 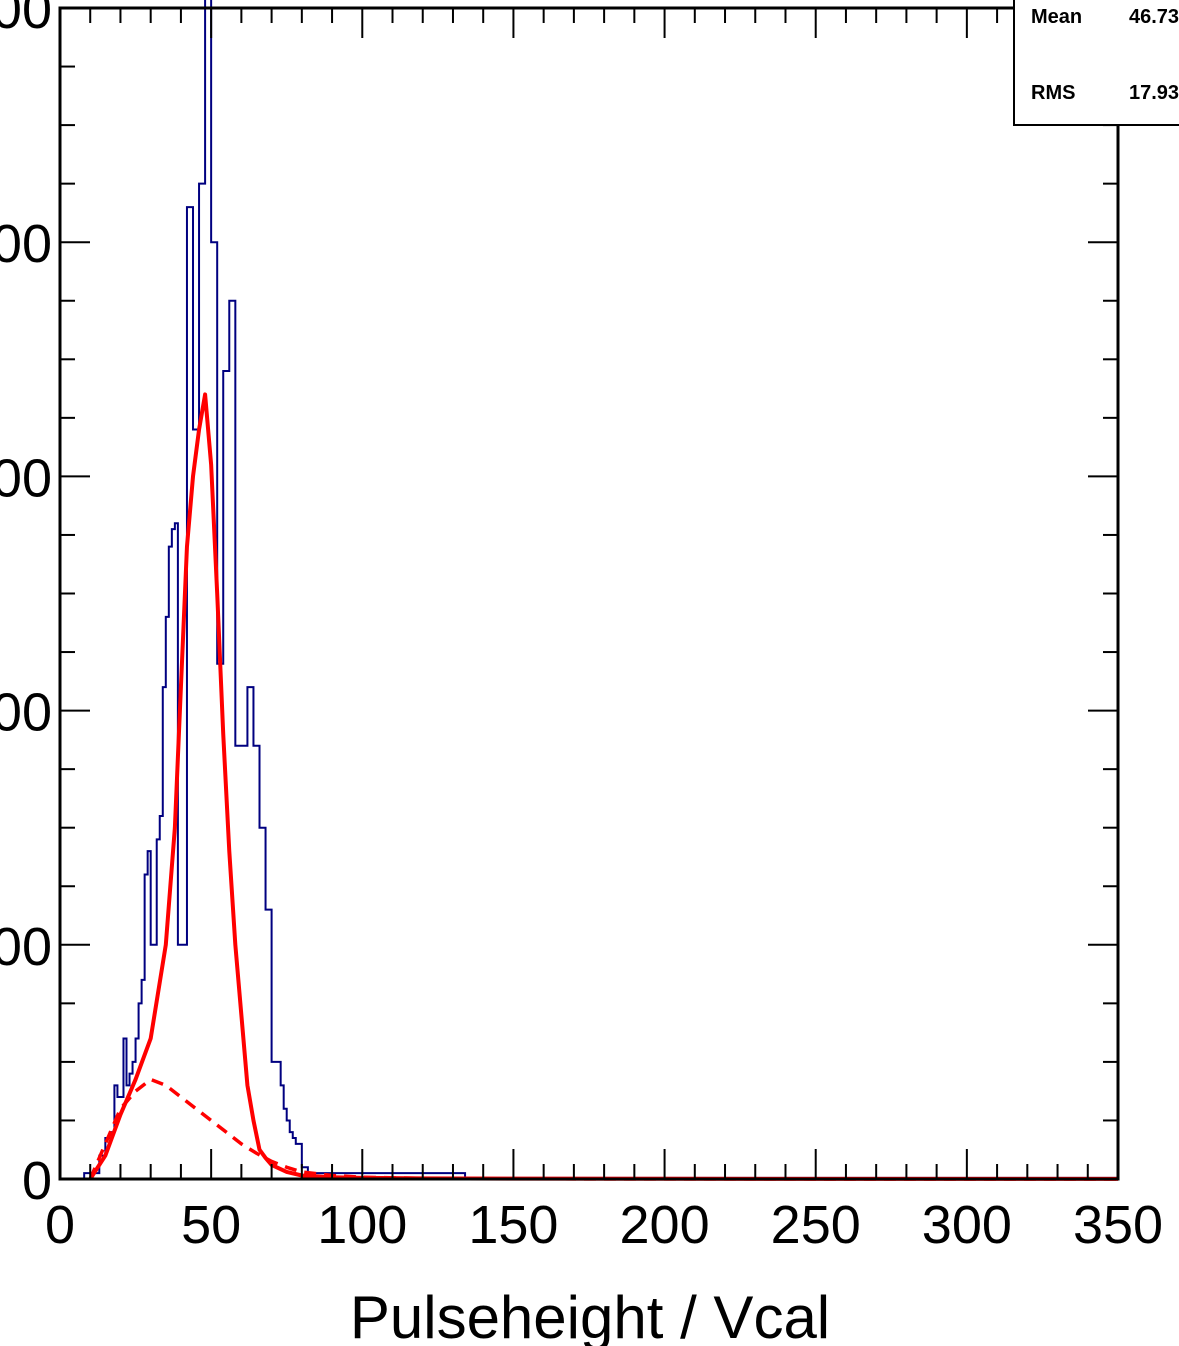 What do you see at coordinates (604, 1225) in the screenshot?
I see `x-axis-tick-labels: 0 50 100 150 200 250 300 350` at bounding box center [604, 1225].